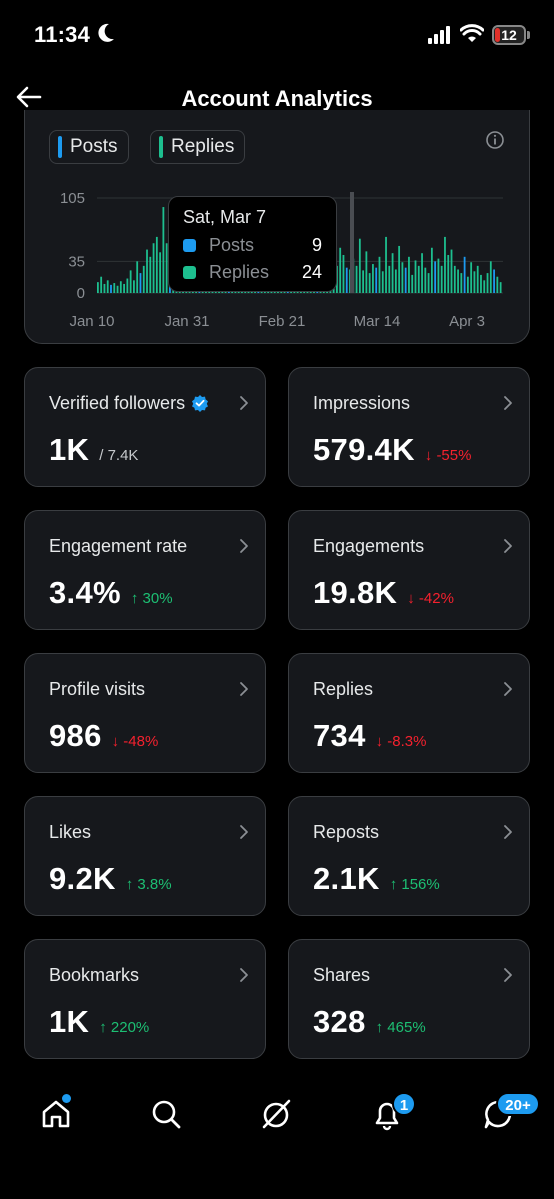 The image size is (554, 1199). Describe the element at coordinates (387, 1114) in the screenshot. I see `notifications-icon` at that location.